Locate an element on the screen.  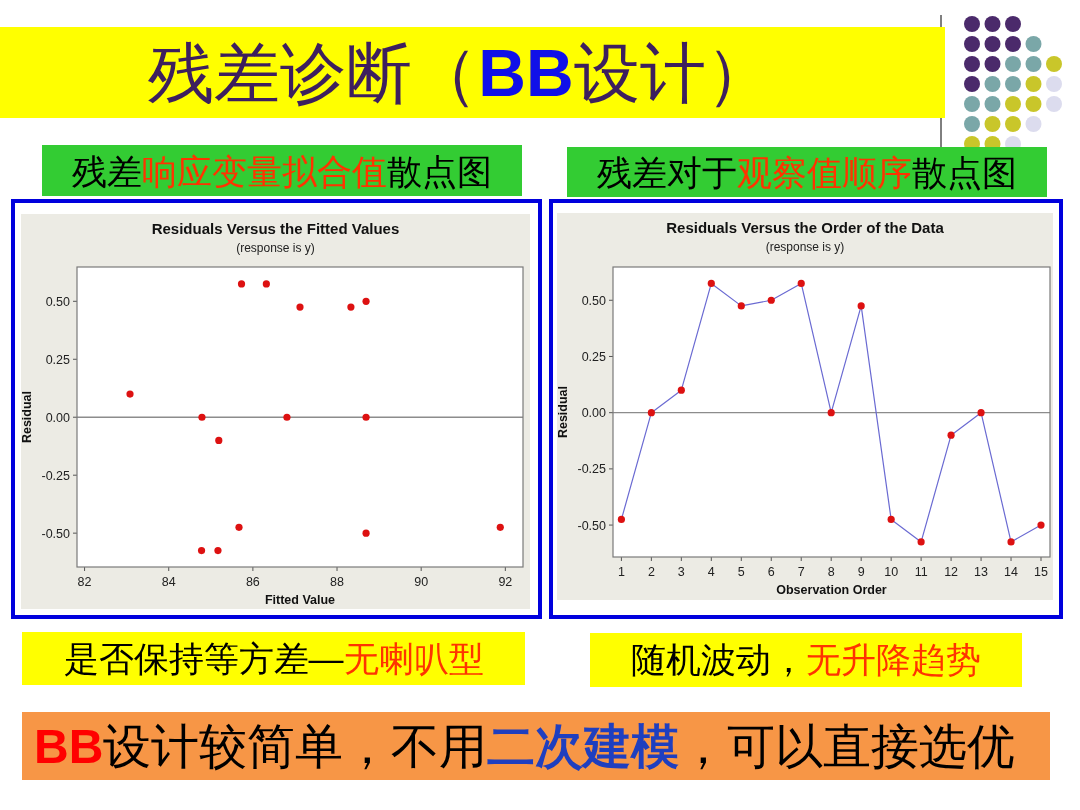
x-tick-label: 3 is located at coordinates (681, 572).